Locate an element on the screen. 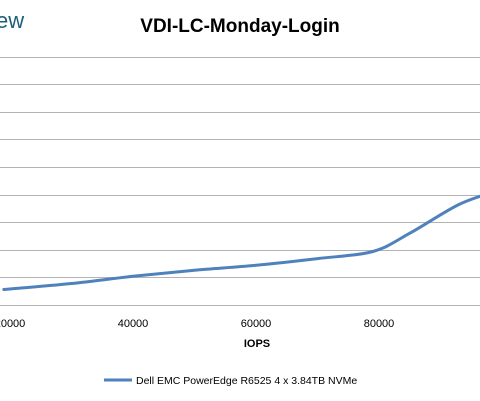 This screenshot has height=401, width=480. legend-label: Dell EMC PowerEdge R6525 4 x 3.84TB NVMe is located at coordinates (246, 381).